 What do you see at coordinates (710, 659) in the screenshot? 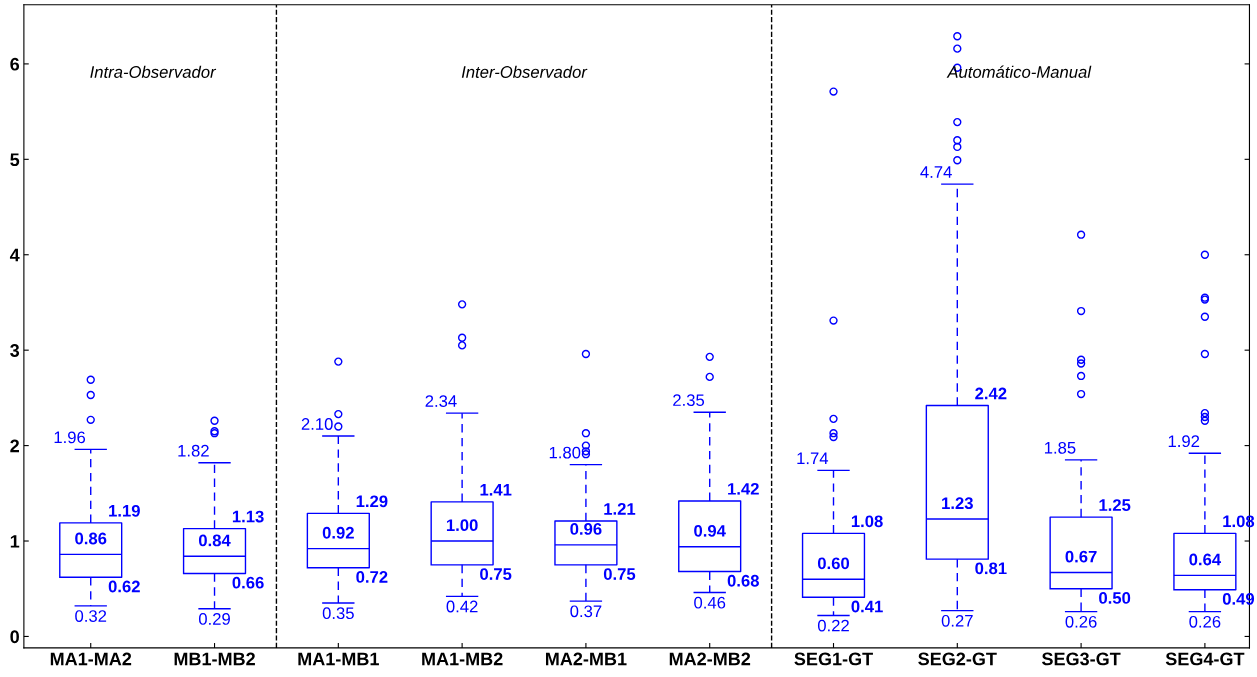
I see `x-tick-label: MA2-MB2` at bounding box center [710, 659].